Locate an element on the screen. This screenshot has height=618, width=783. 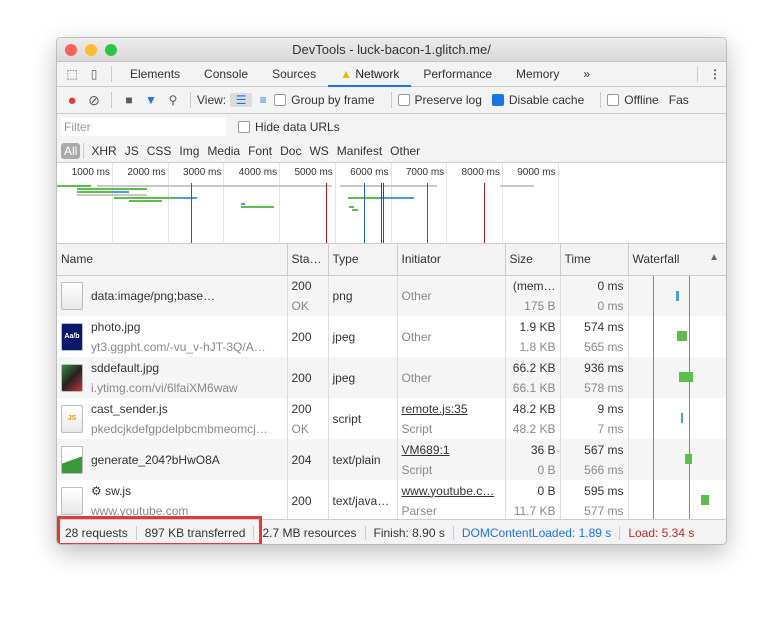
overview-event-line is located at coordinates (326, 213).